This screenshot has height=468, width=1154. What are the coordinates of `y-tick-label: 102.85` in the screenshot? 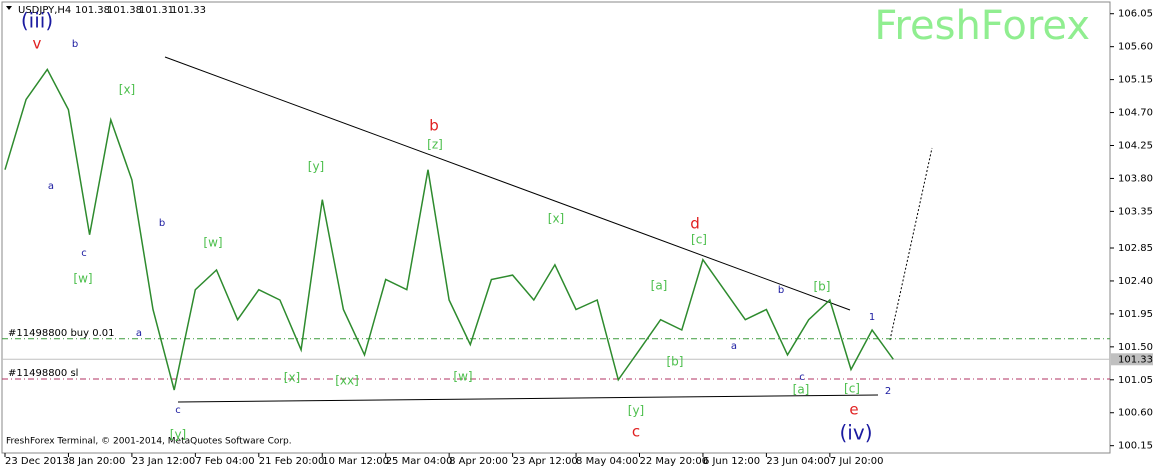 It's located at (1135, 248).